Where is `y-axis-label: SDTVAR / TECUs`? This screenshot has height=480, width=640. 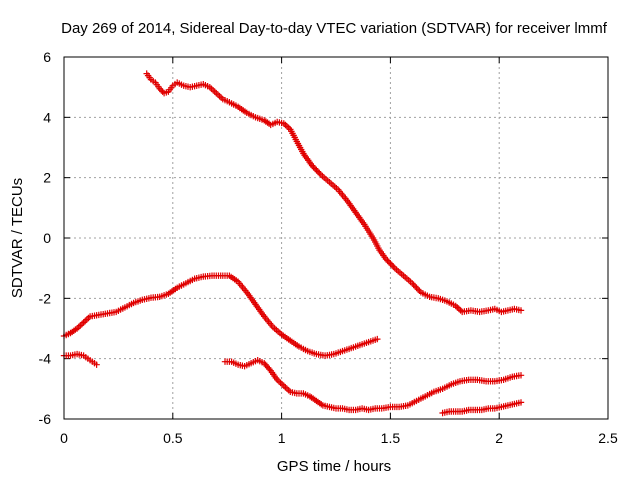
y-axis-label: SDTVAR / TECUs is located at coordinates (17, 238).